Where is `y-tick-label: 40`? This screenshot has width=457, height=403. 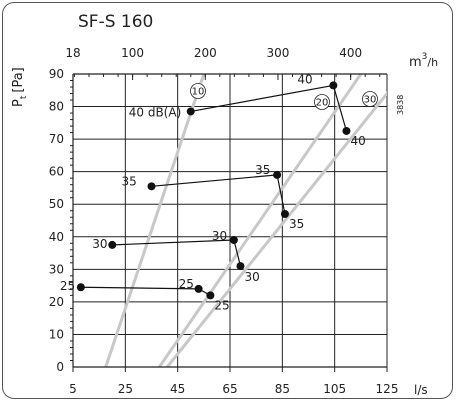
y-tick-label: 40 is located at coordinates (56, 237).